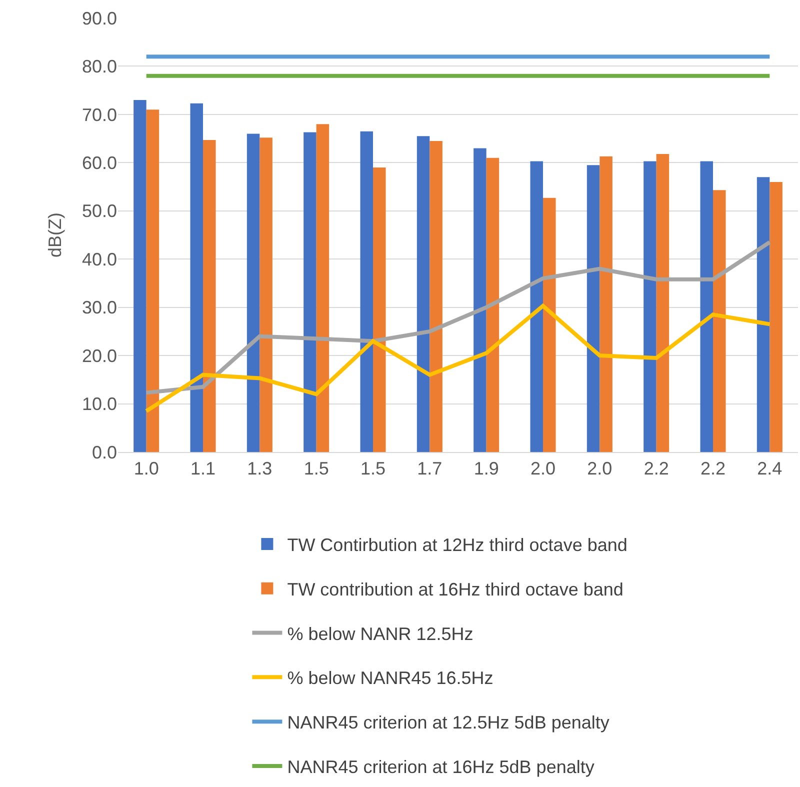 This screenshot has height=787, width=800. Describe the element at coordinates (146, 468) in the screenshot. I see `x-tick-label: 1.0` at that location.